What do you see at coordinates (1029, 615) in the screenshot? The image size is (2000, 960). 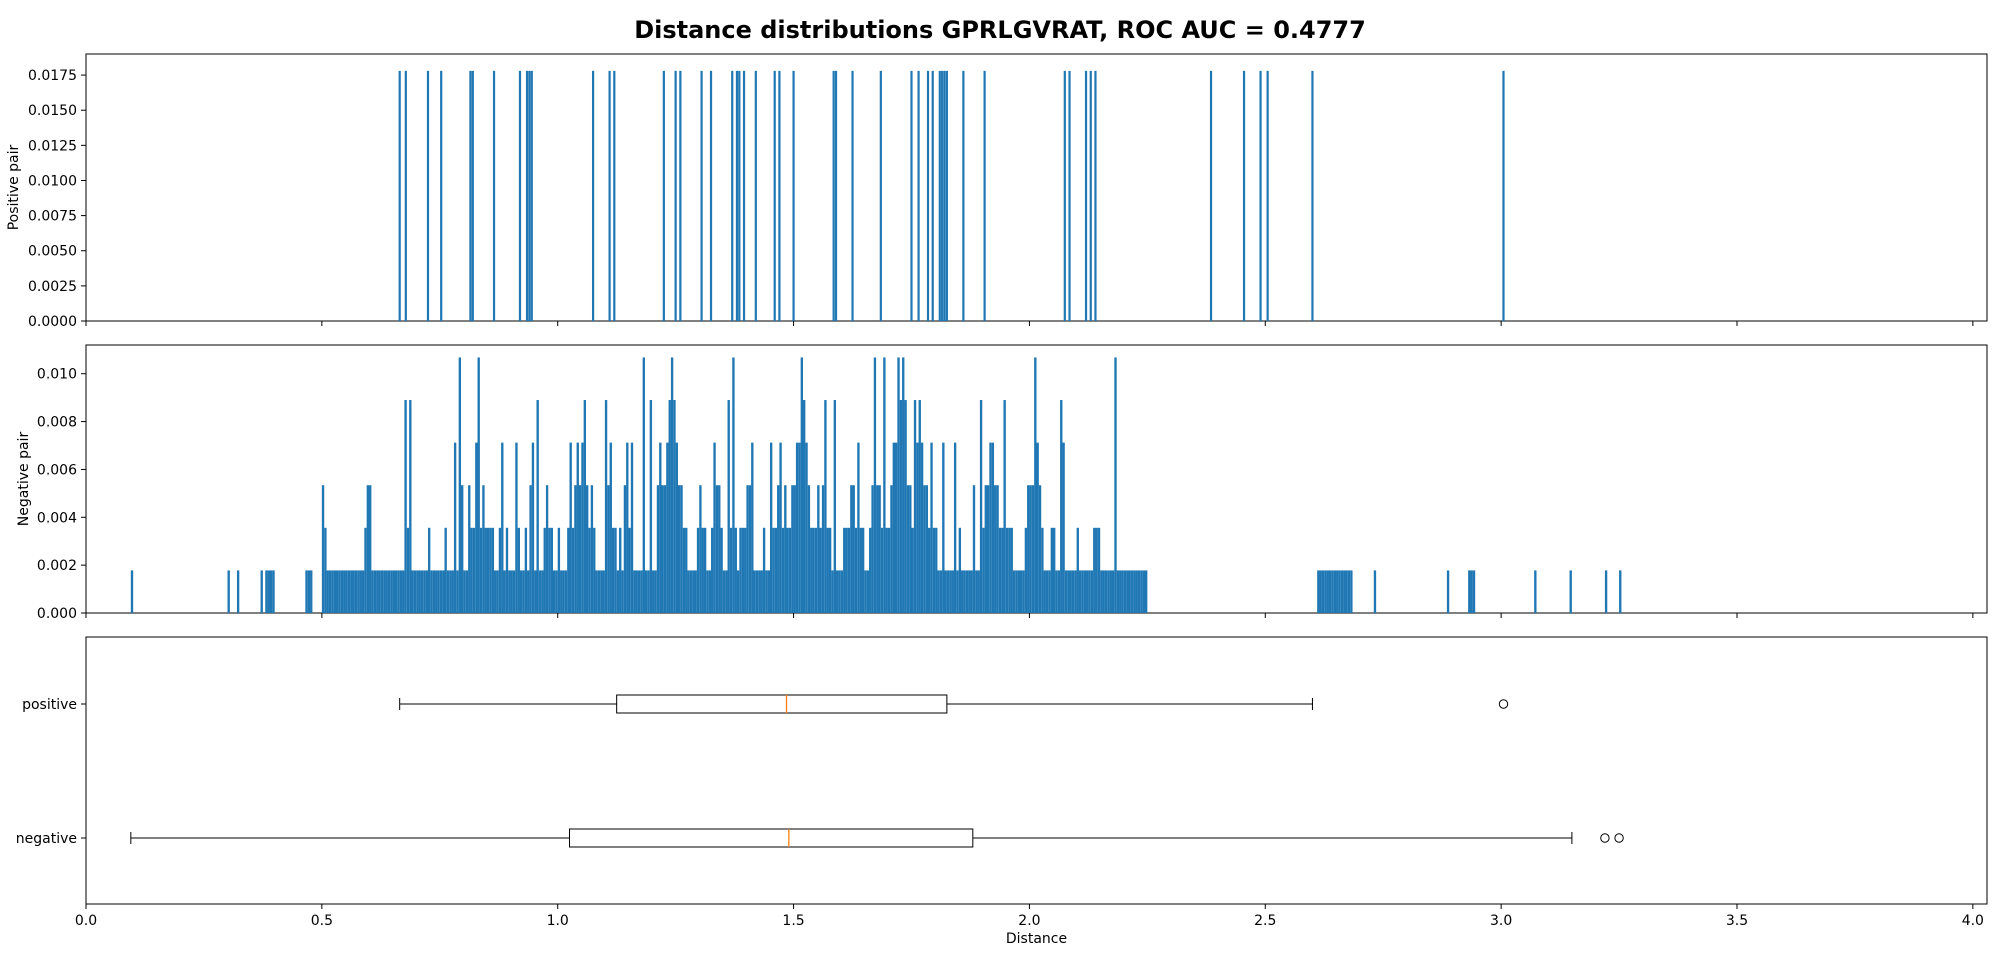 I see `negative-pair-x-ticks` at bounding box center [1029, 615].